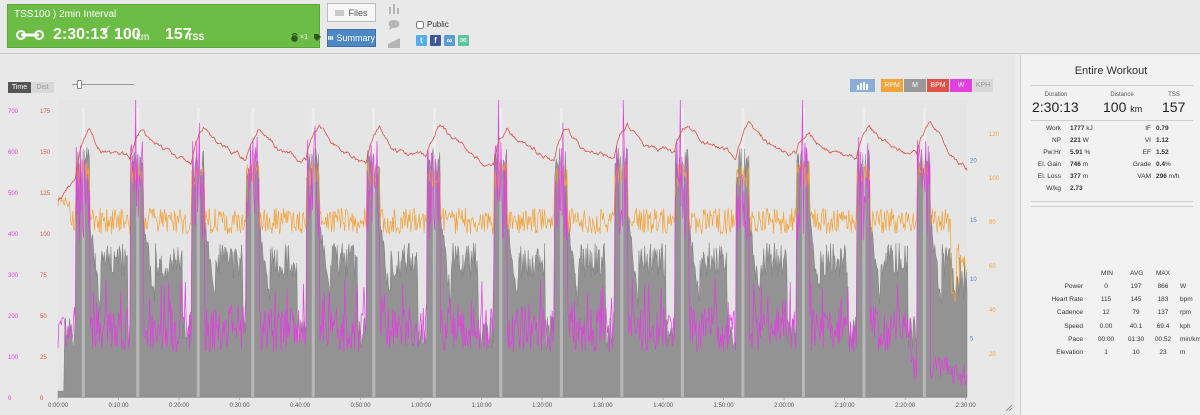 The width and height of the screenshot is (1200, 415). What do you see at coordinates (603, 406) in the screenshot?
I see `x-tick-label: 1:30:00` at bounding box center [603, 406].